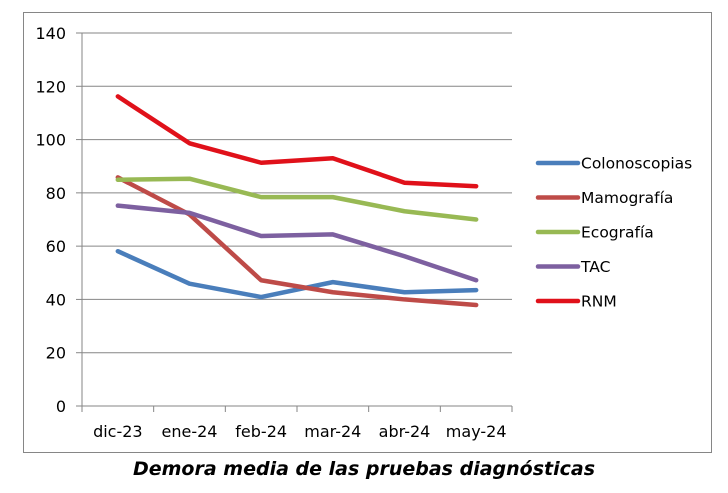  Describe the element at coordinates (627, 198) in the screenshot. I see `legend-label: Mamografía` at that location.